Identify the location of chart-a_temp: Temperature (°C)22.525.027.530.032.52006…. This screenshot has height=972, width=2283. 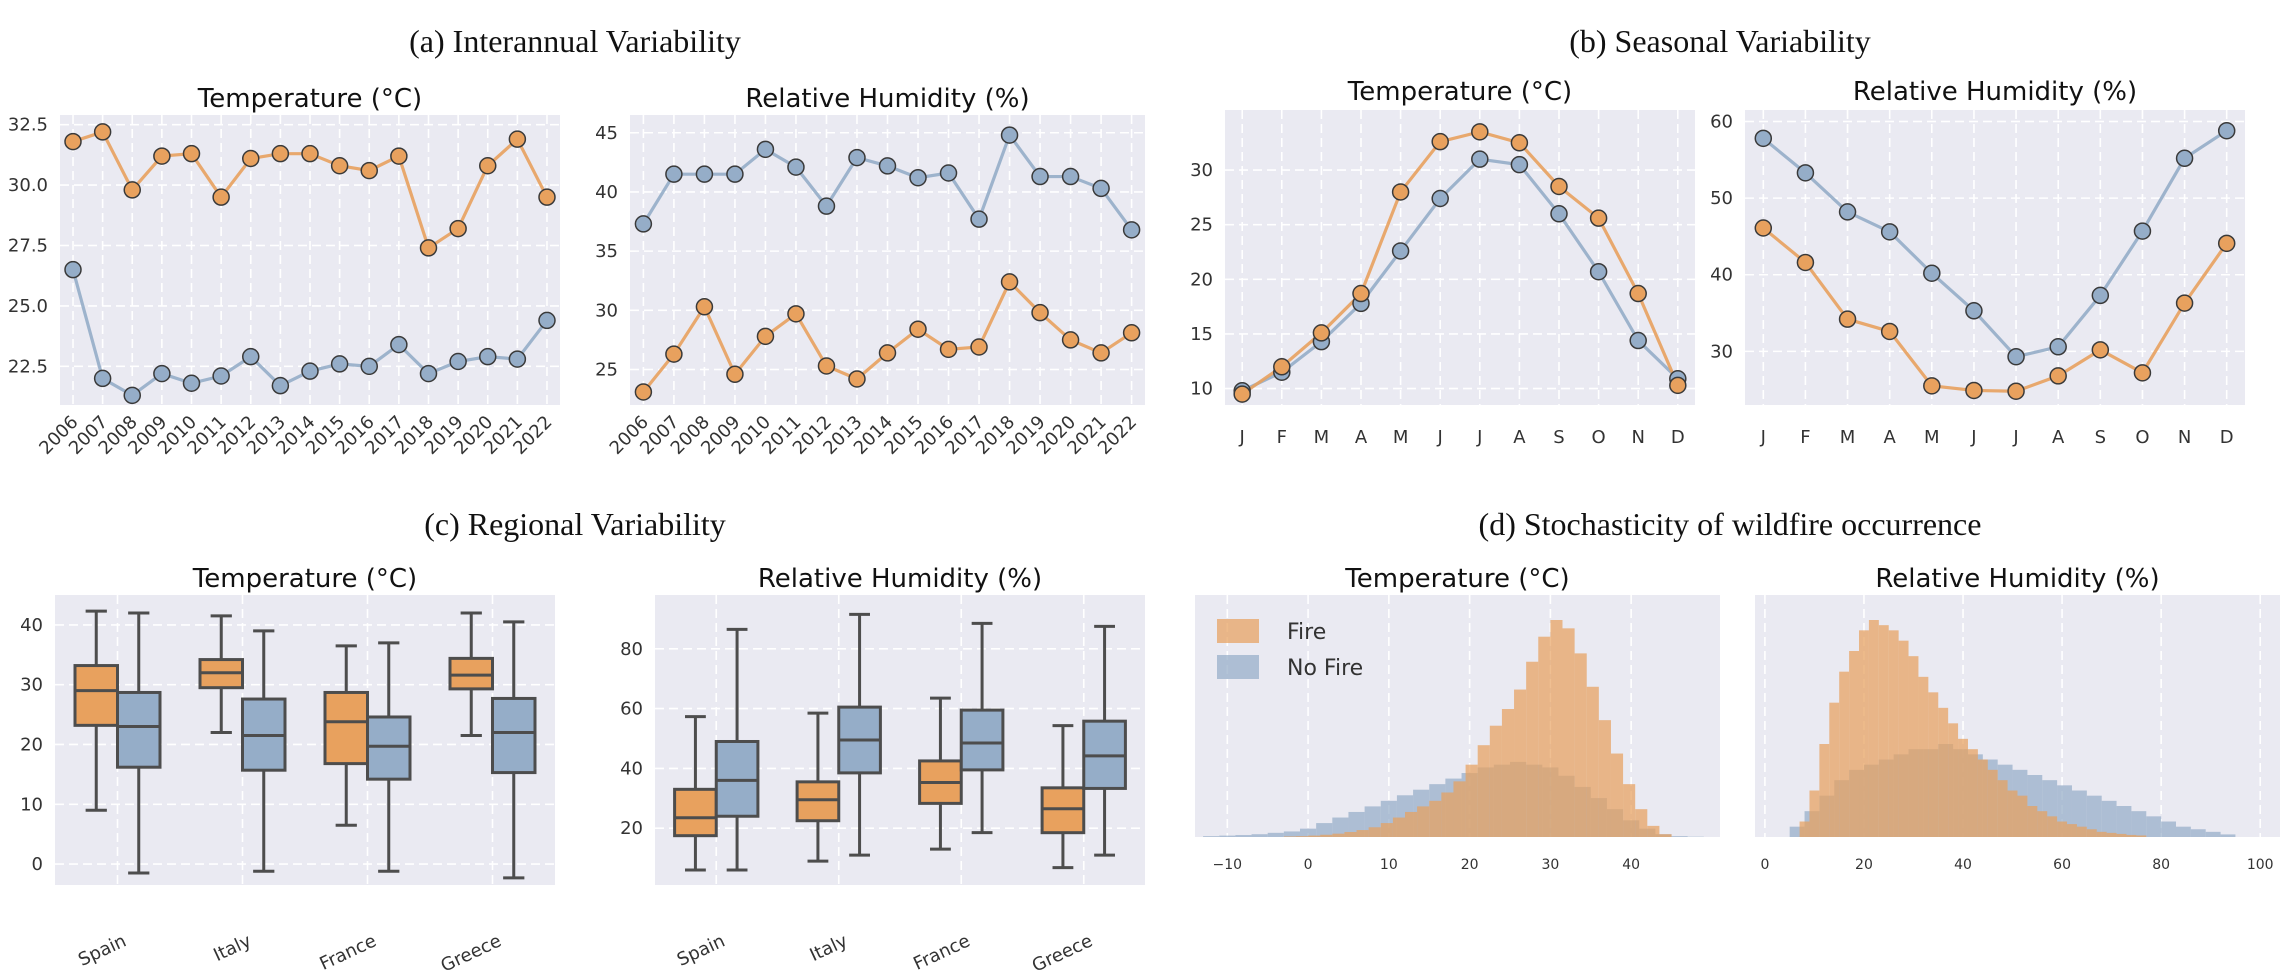
(284, 271).